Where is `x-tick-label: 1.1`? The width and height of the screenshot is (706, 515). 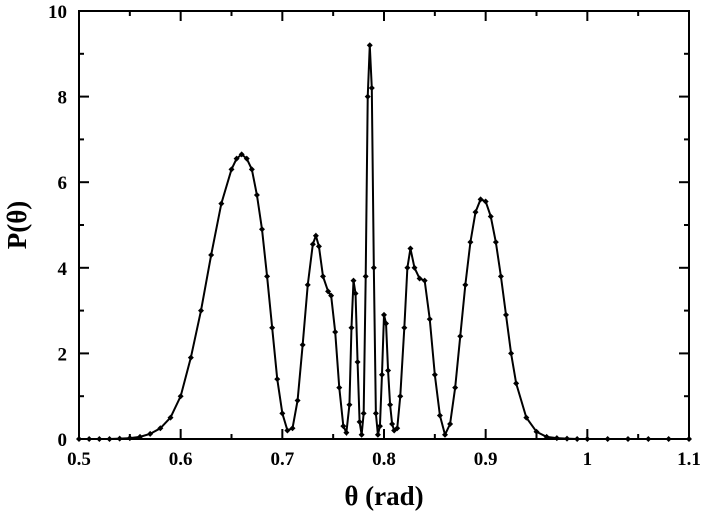 x-tick-label: 1.1 is located at coordinates (689, 459).